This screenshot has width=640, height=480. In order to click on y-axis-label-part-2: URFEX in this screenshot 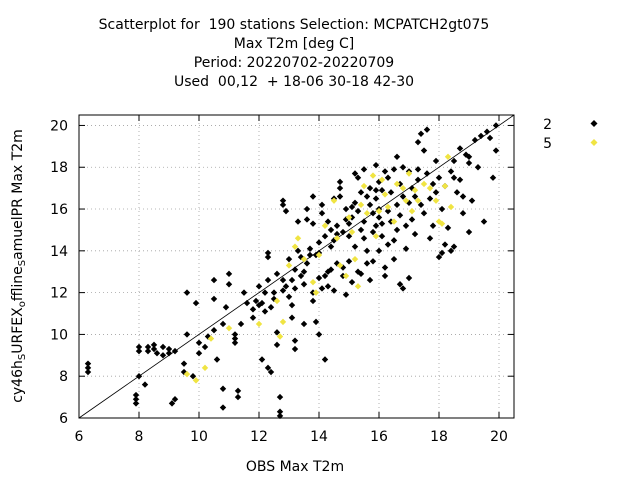, I will do `click(18, 330)`.